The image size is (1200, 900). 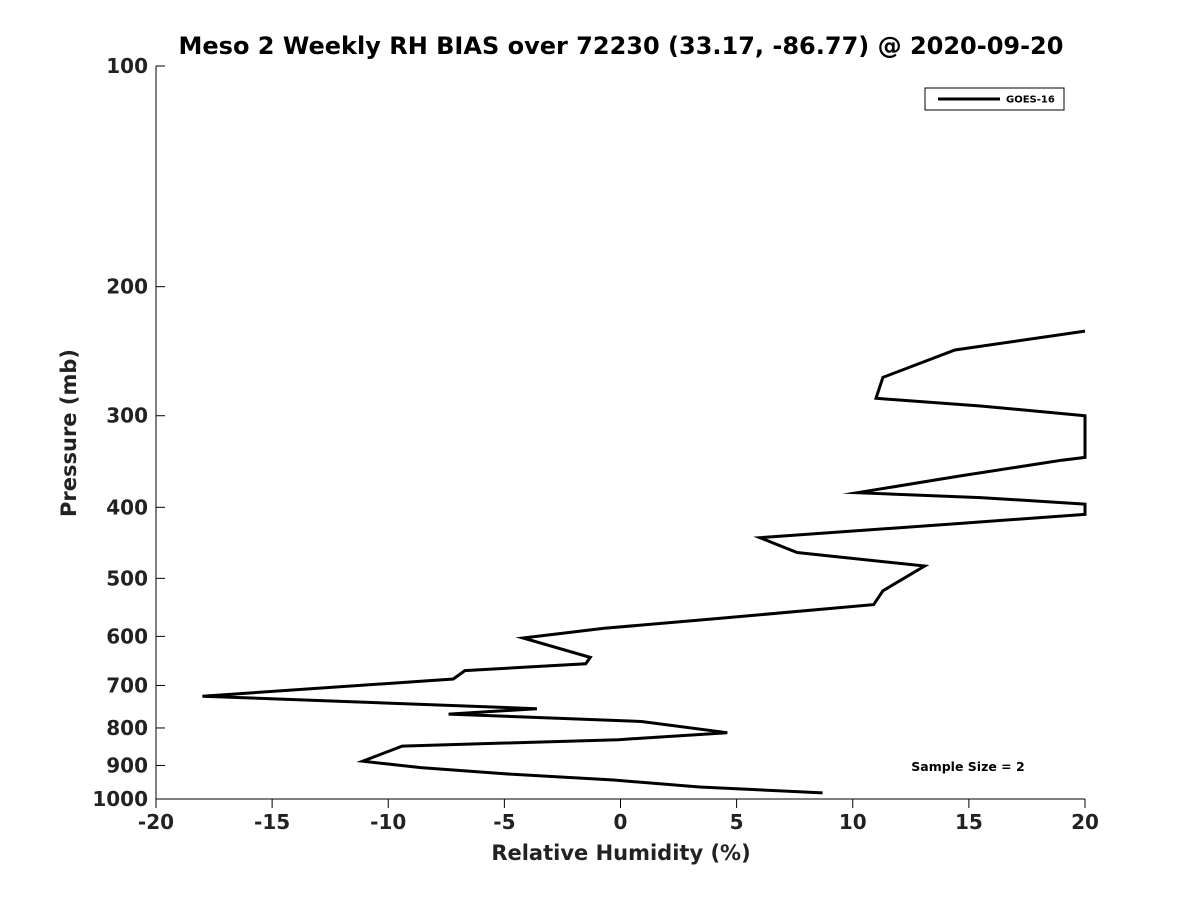 What do you see at coordinates (967, 766) in the screenshot?
I see `sample-size-annotation: Sample Size = 2` at bounding box center [967, 766].